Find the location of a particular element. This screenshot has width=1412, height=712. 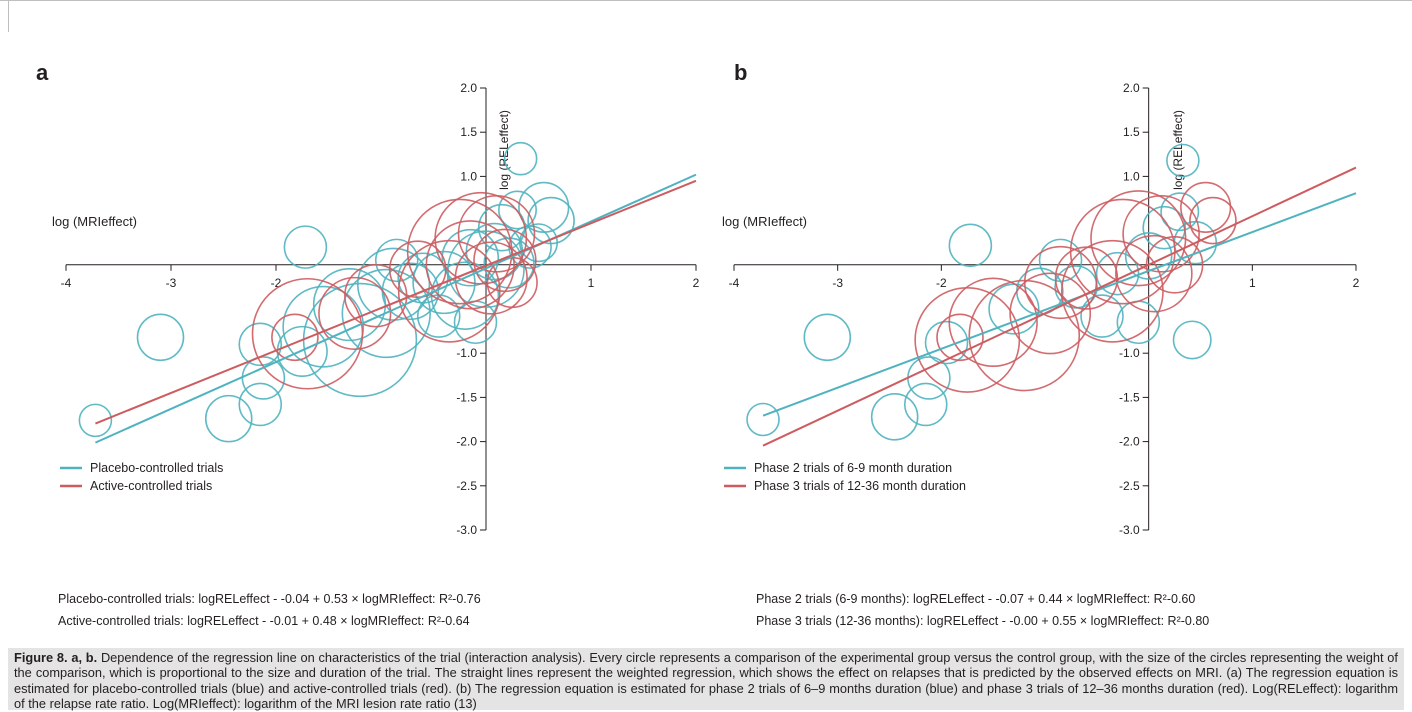

frame-top-border is located at coordinates (706, 0).